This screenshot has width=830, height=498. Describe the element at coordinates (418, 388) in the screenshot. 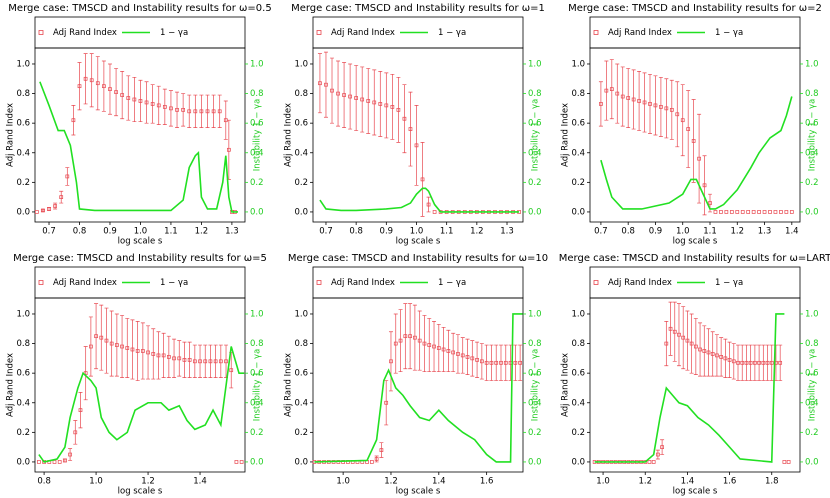

I see `instability-line` at that location.